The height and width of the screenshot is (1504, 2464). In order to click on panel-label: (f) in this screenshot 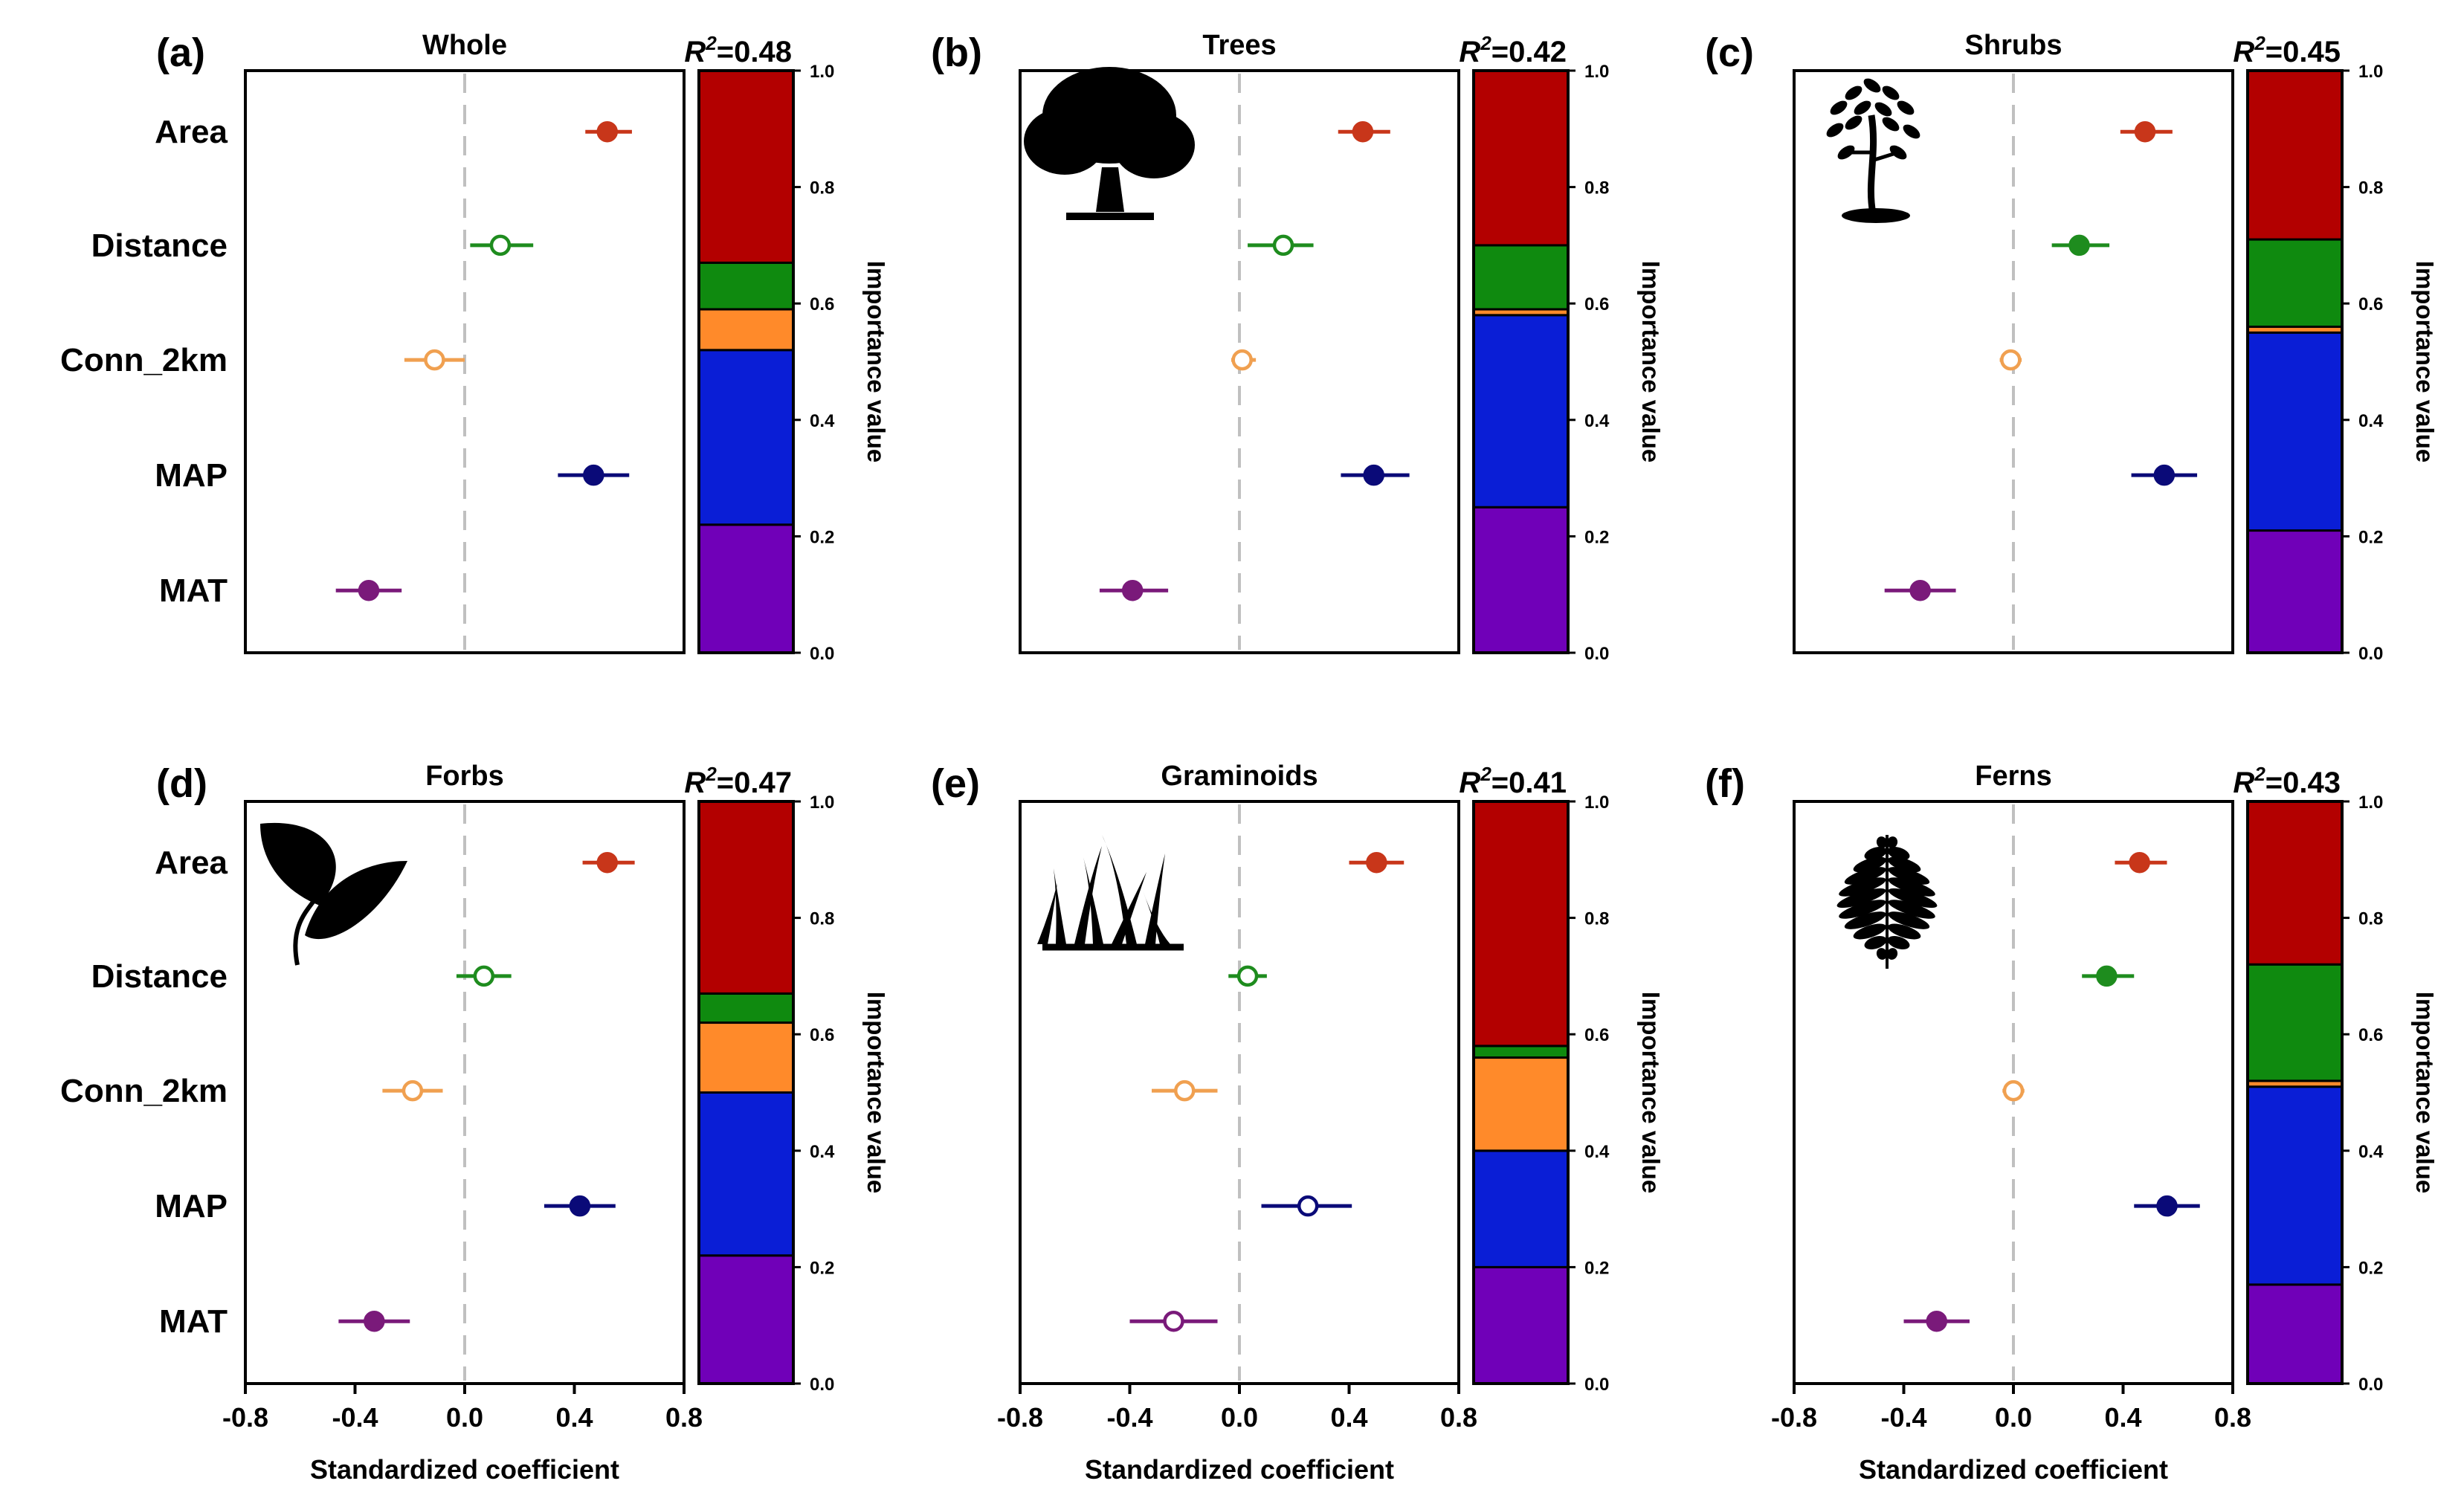, I will do `click(1725, 783)`.